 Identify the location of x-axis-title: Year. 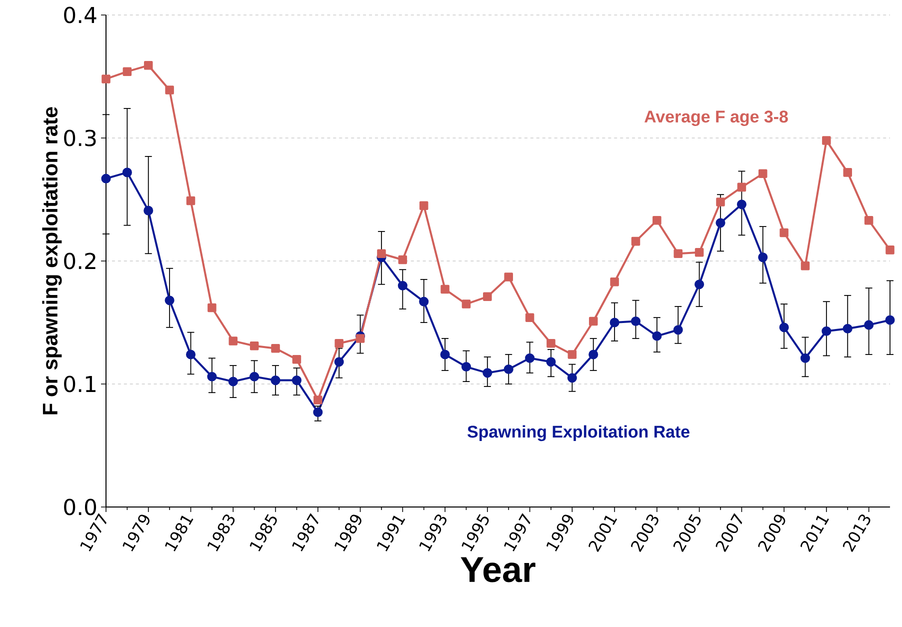
(498, 569).